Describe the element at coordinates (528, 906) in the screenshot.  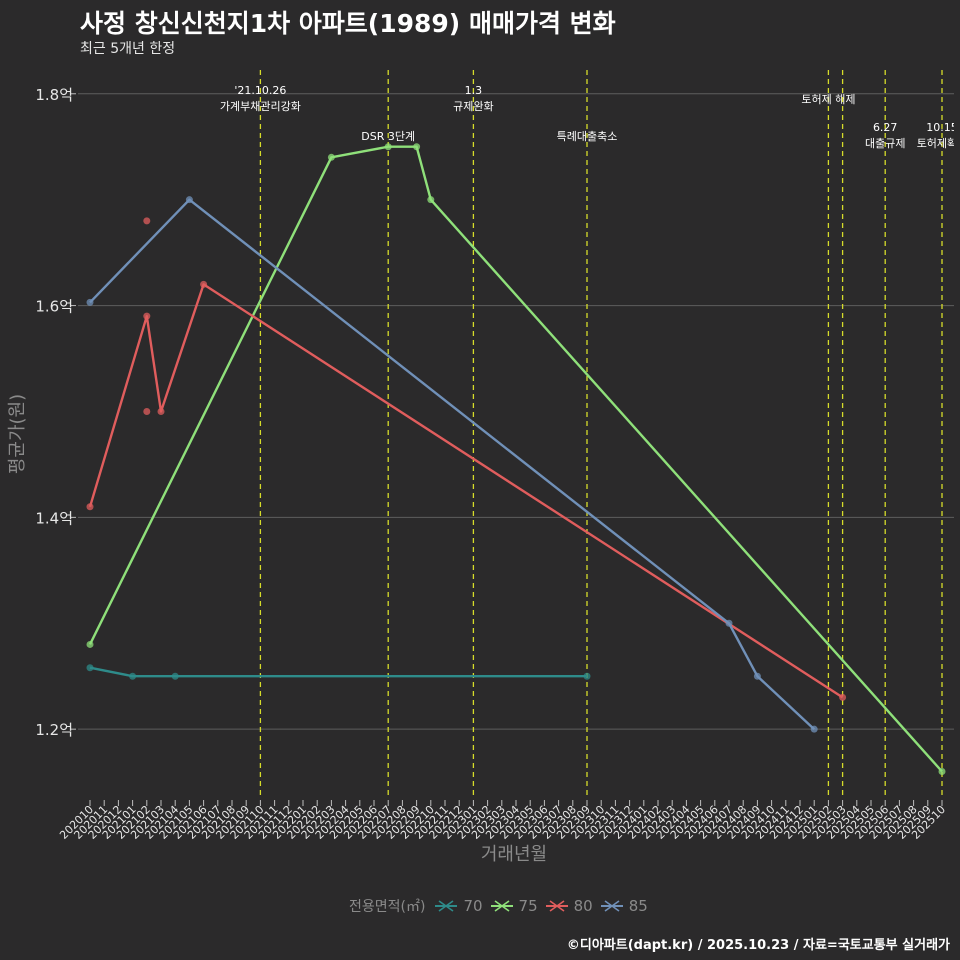
I see `legend-label-75: 75` at that location.